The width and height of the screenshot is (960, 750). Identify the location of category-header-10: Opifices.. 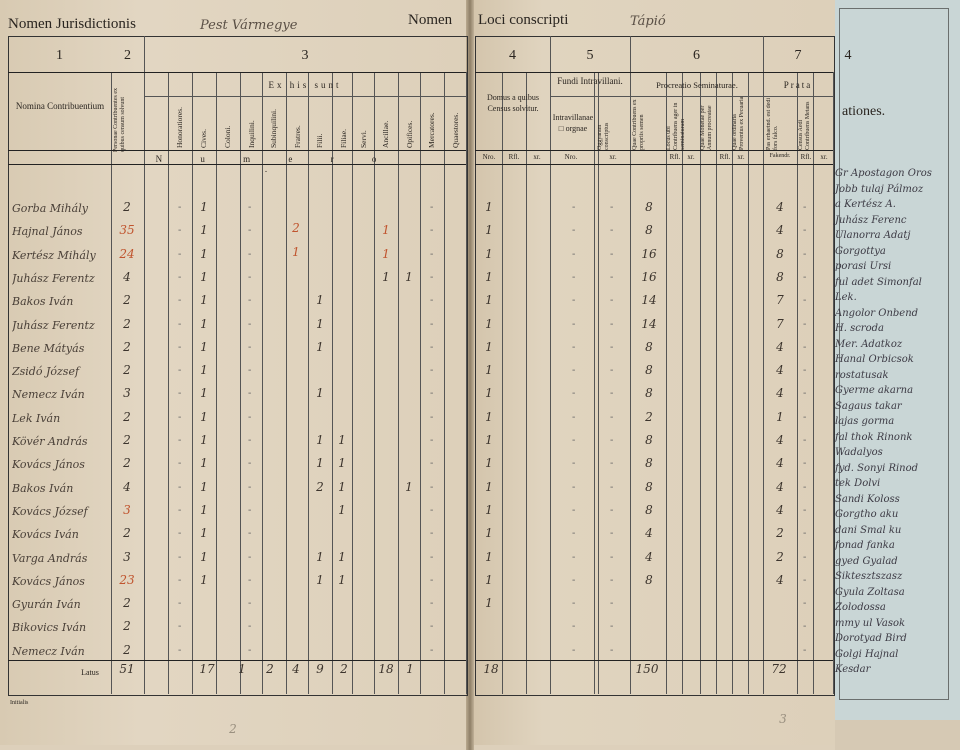
(409, 134).